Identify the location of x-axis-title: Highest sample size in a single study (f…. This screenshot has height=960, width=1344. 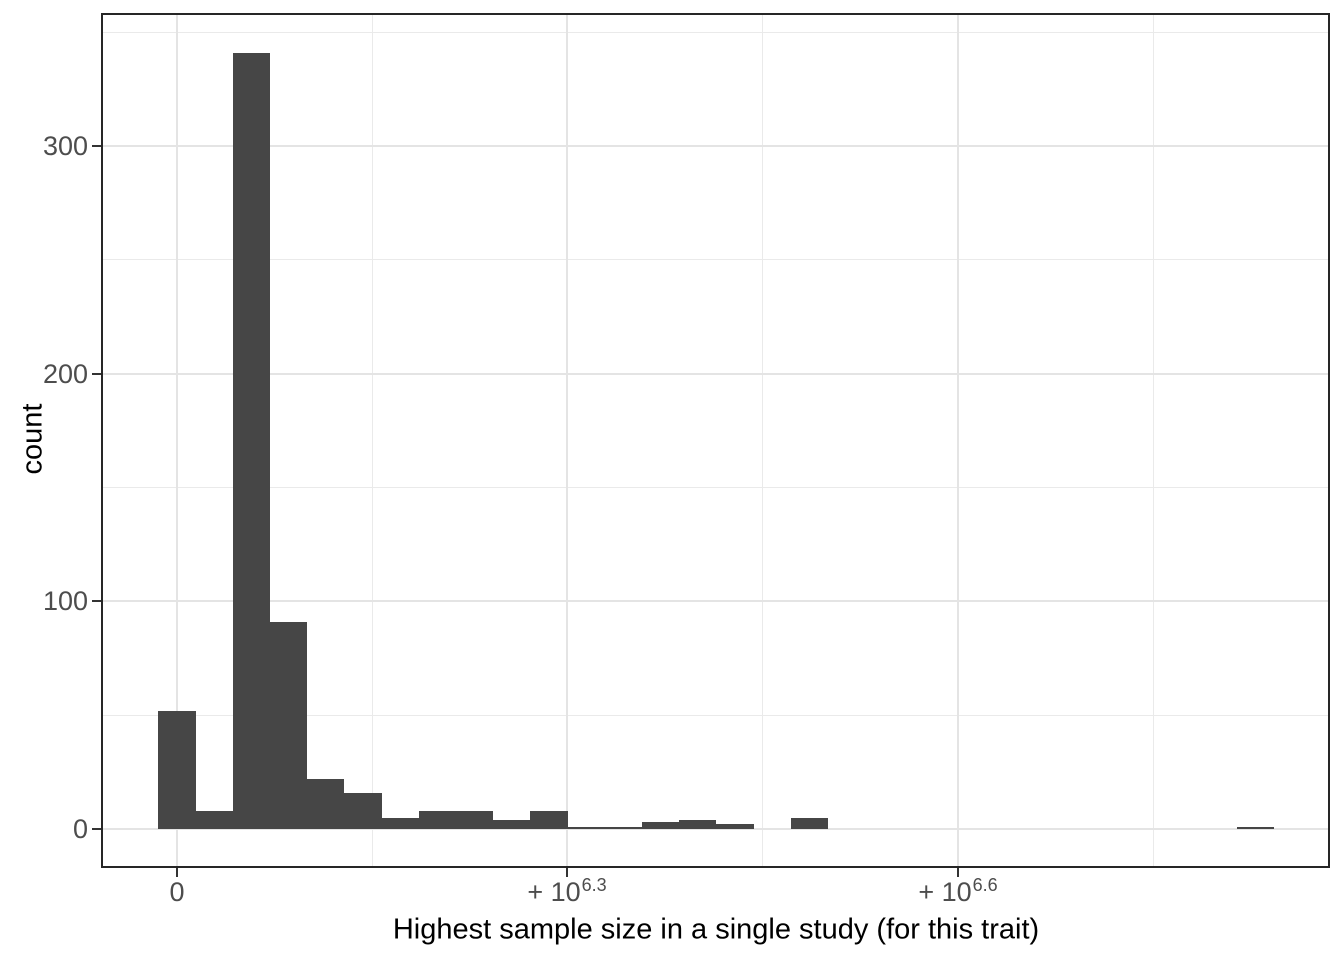
(716, 929).